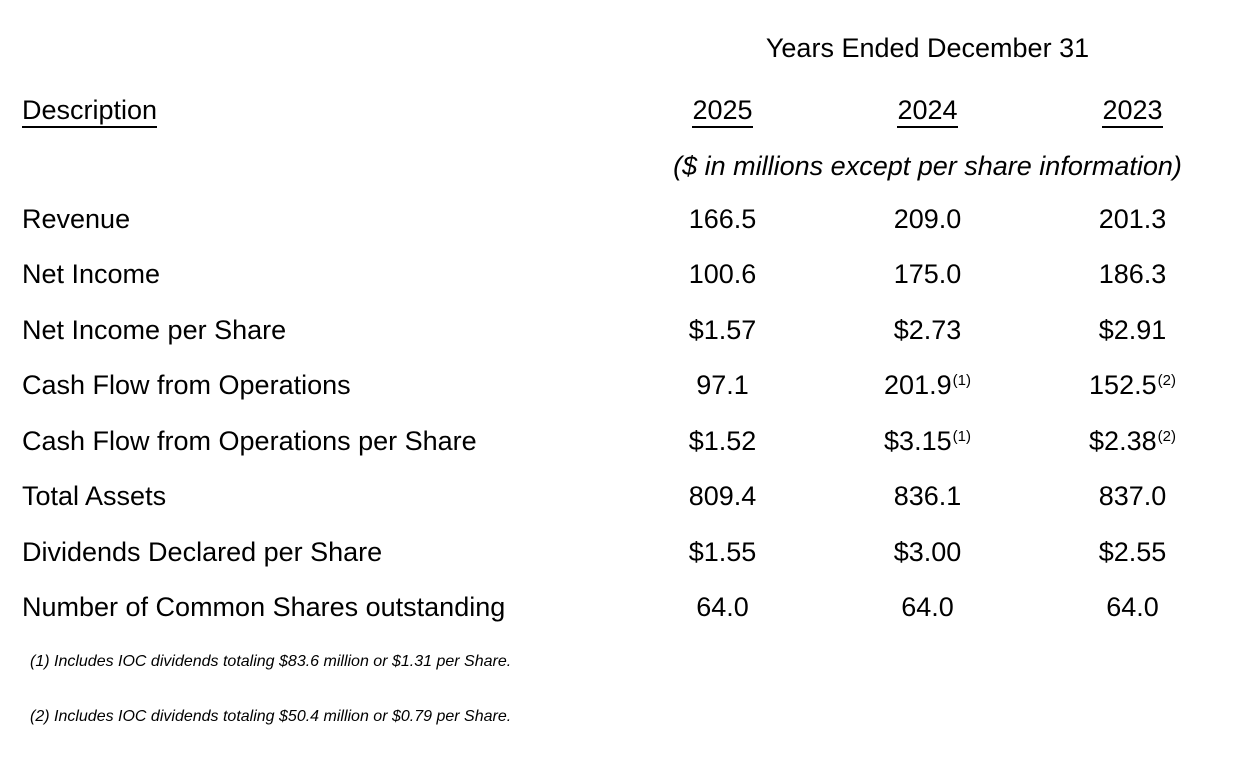  I want to click on cell-value: $3.00, so click(927, 552).